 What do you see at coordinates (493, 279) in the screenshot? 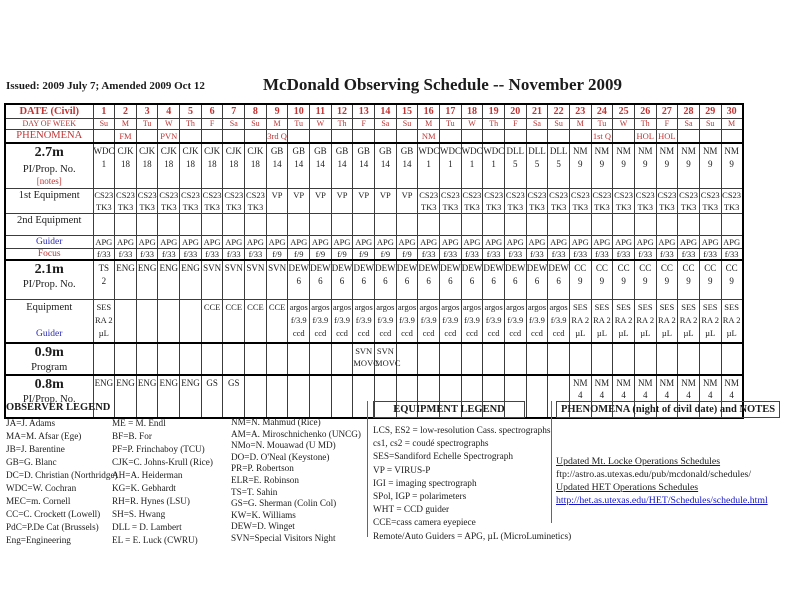
I see `cell-pi21-day19: DEW 6` at bounding box center [493, 279].